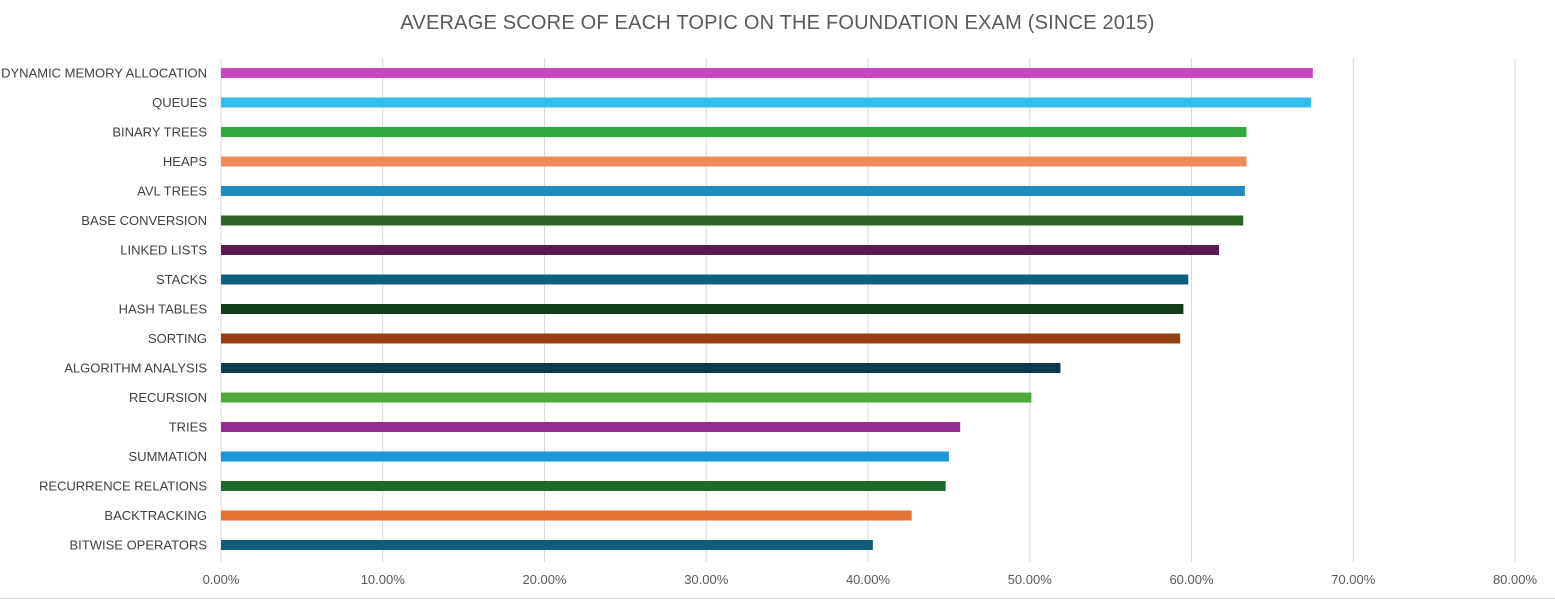 The height and width of the screenshot is (600, 1555). Describe the element at coordinates (383, 579) in the screenshot. I see `x-tick-label: 10.00%` at that location.